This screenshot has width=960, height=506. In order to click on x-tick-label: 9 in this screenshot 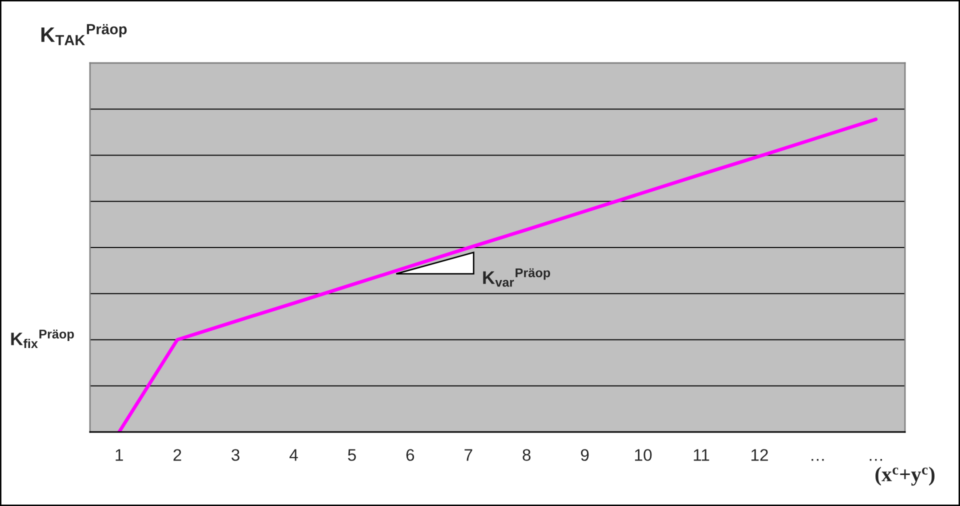, I will do `click(584, 455)`.